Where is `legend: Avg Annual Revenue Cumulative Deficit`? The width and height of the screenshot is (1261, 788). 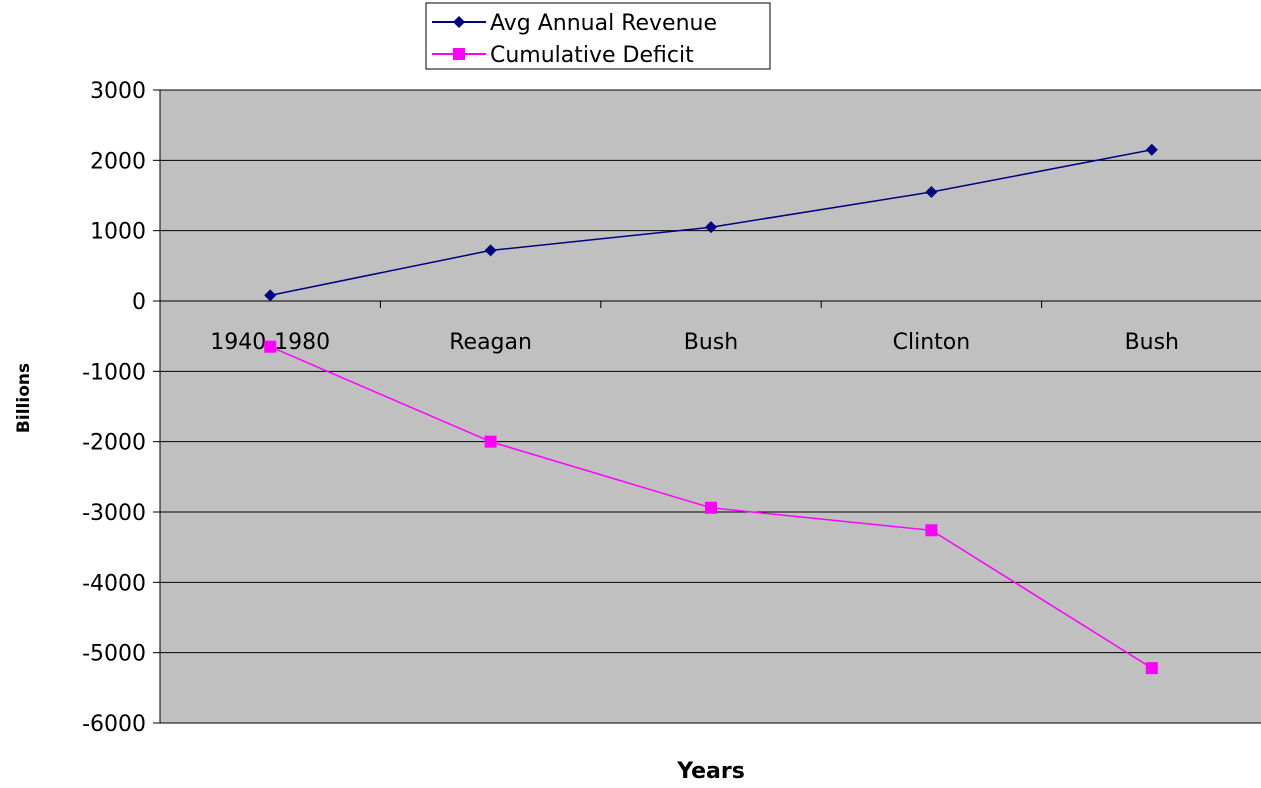 legend: Avg Annual Revenue Cumulative Deficit is located at coordinates (598, 36).